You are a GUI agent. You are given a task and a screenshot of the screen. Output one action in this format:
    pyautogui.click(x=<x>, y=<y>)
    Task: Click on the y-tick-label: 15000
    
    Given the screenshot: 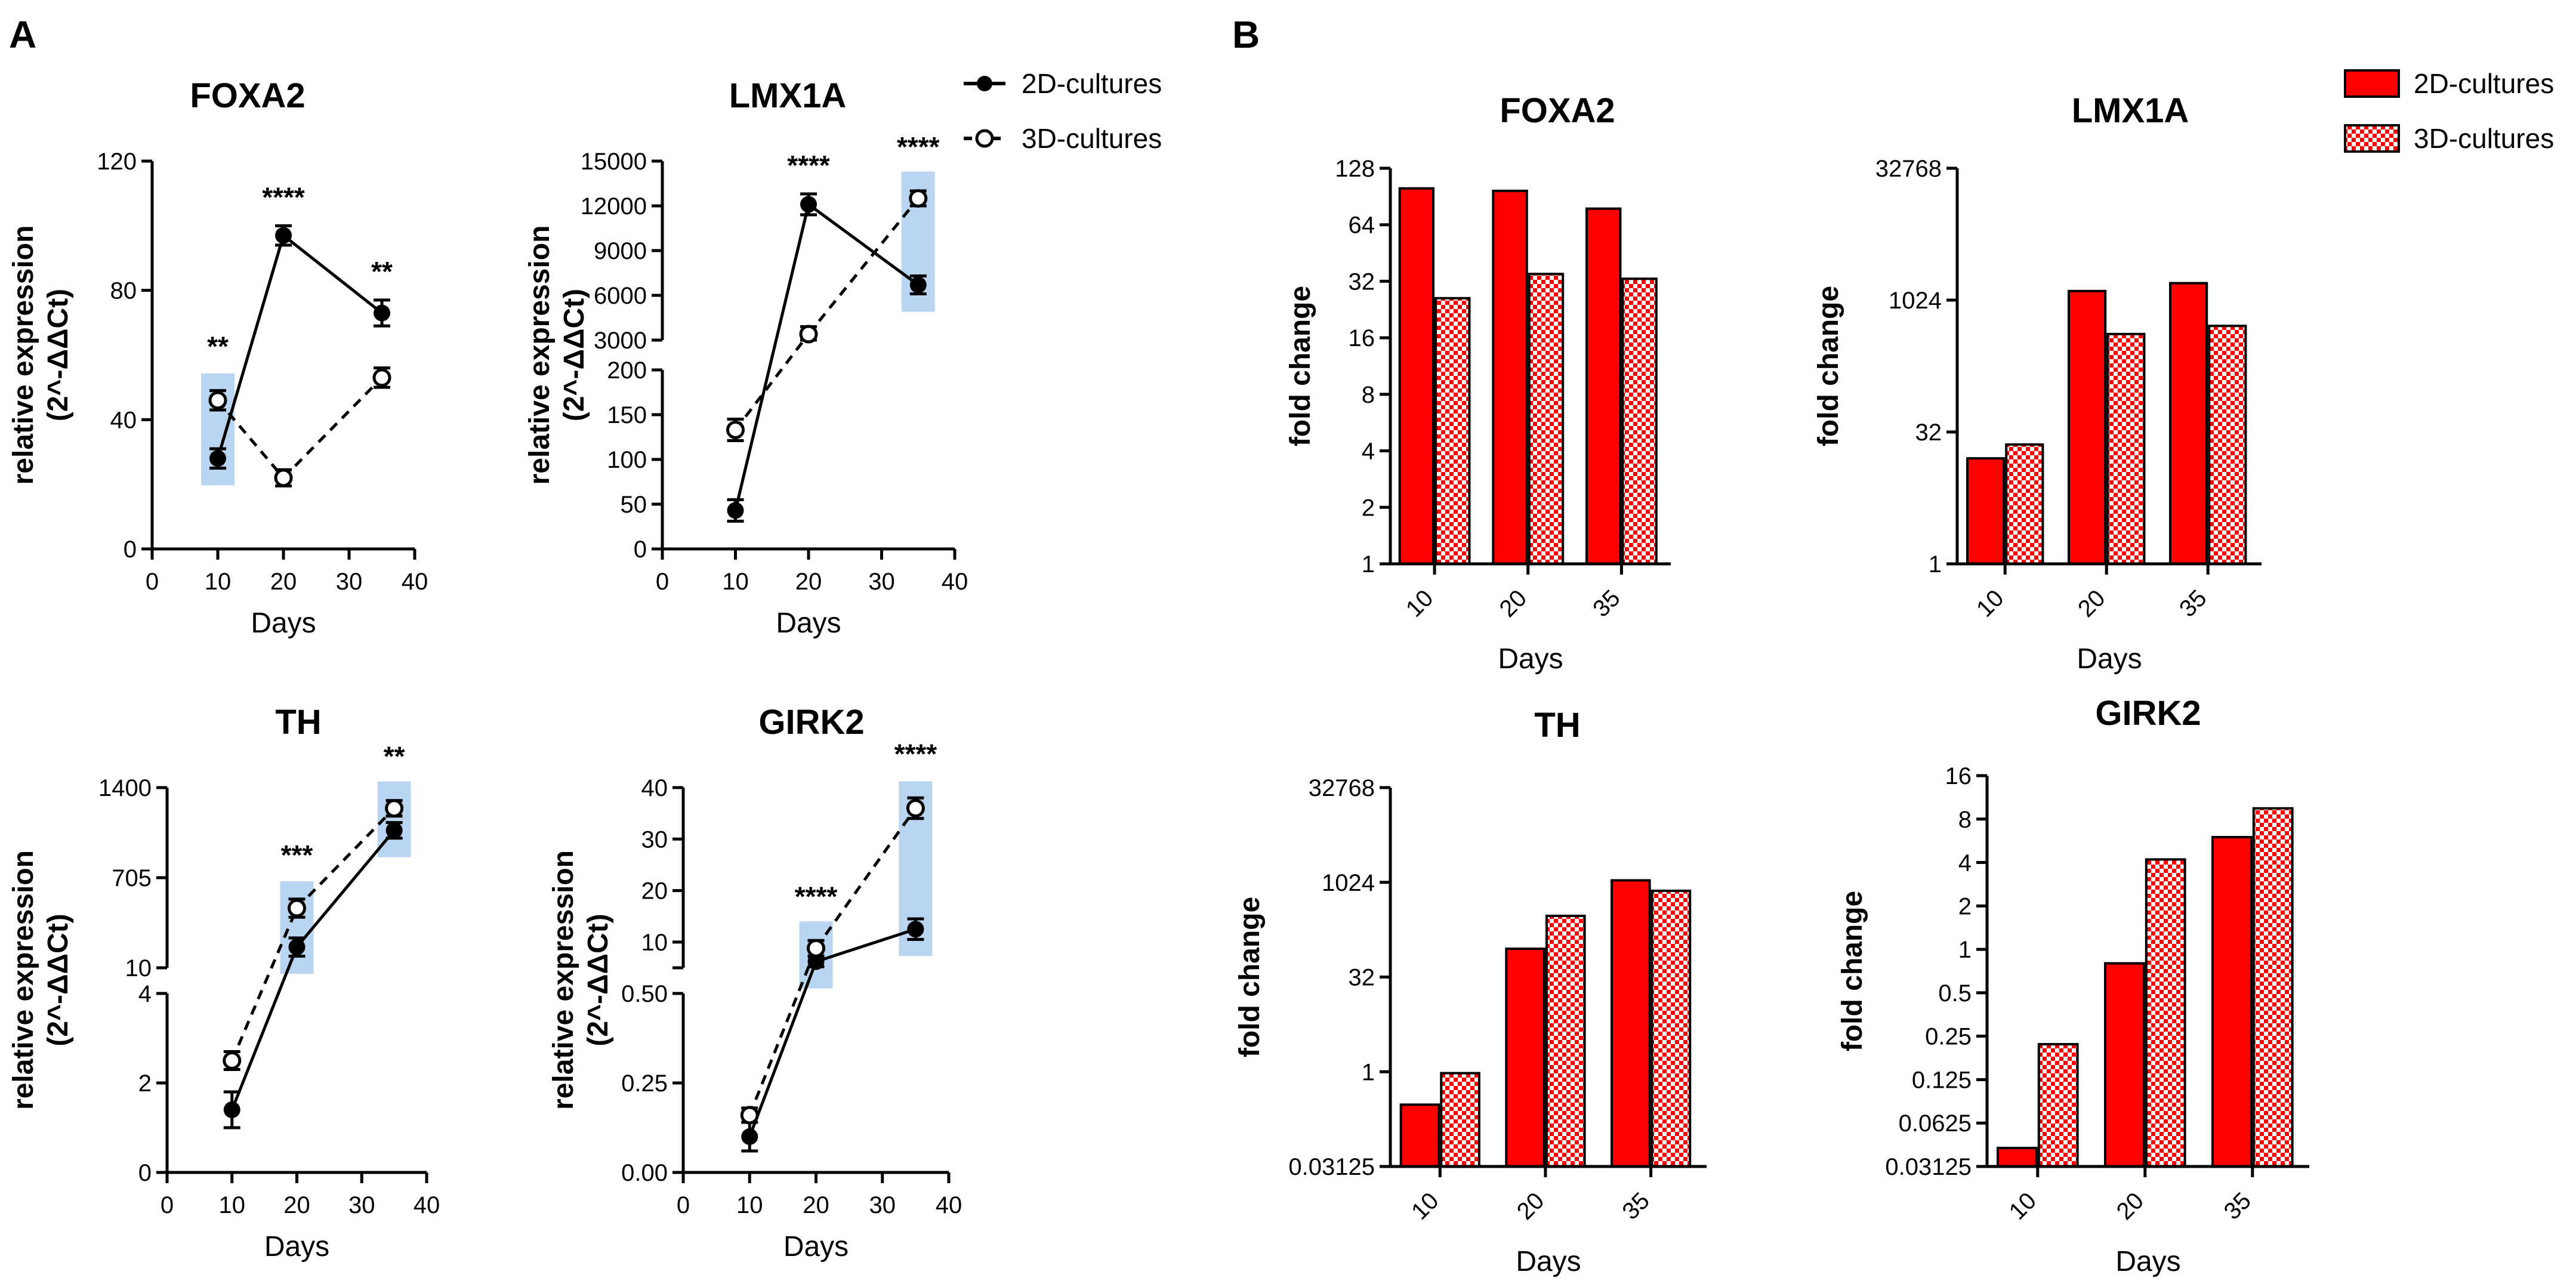 What is the action you would take?
    pyautogui.click(x=614, y=162)
    